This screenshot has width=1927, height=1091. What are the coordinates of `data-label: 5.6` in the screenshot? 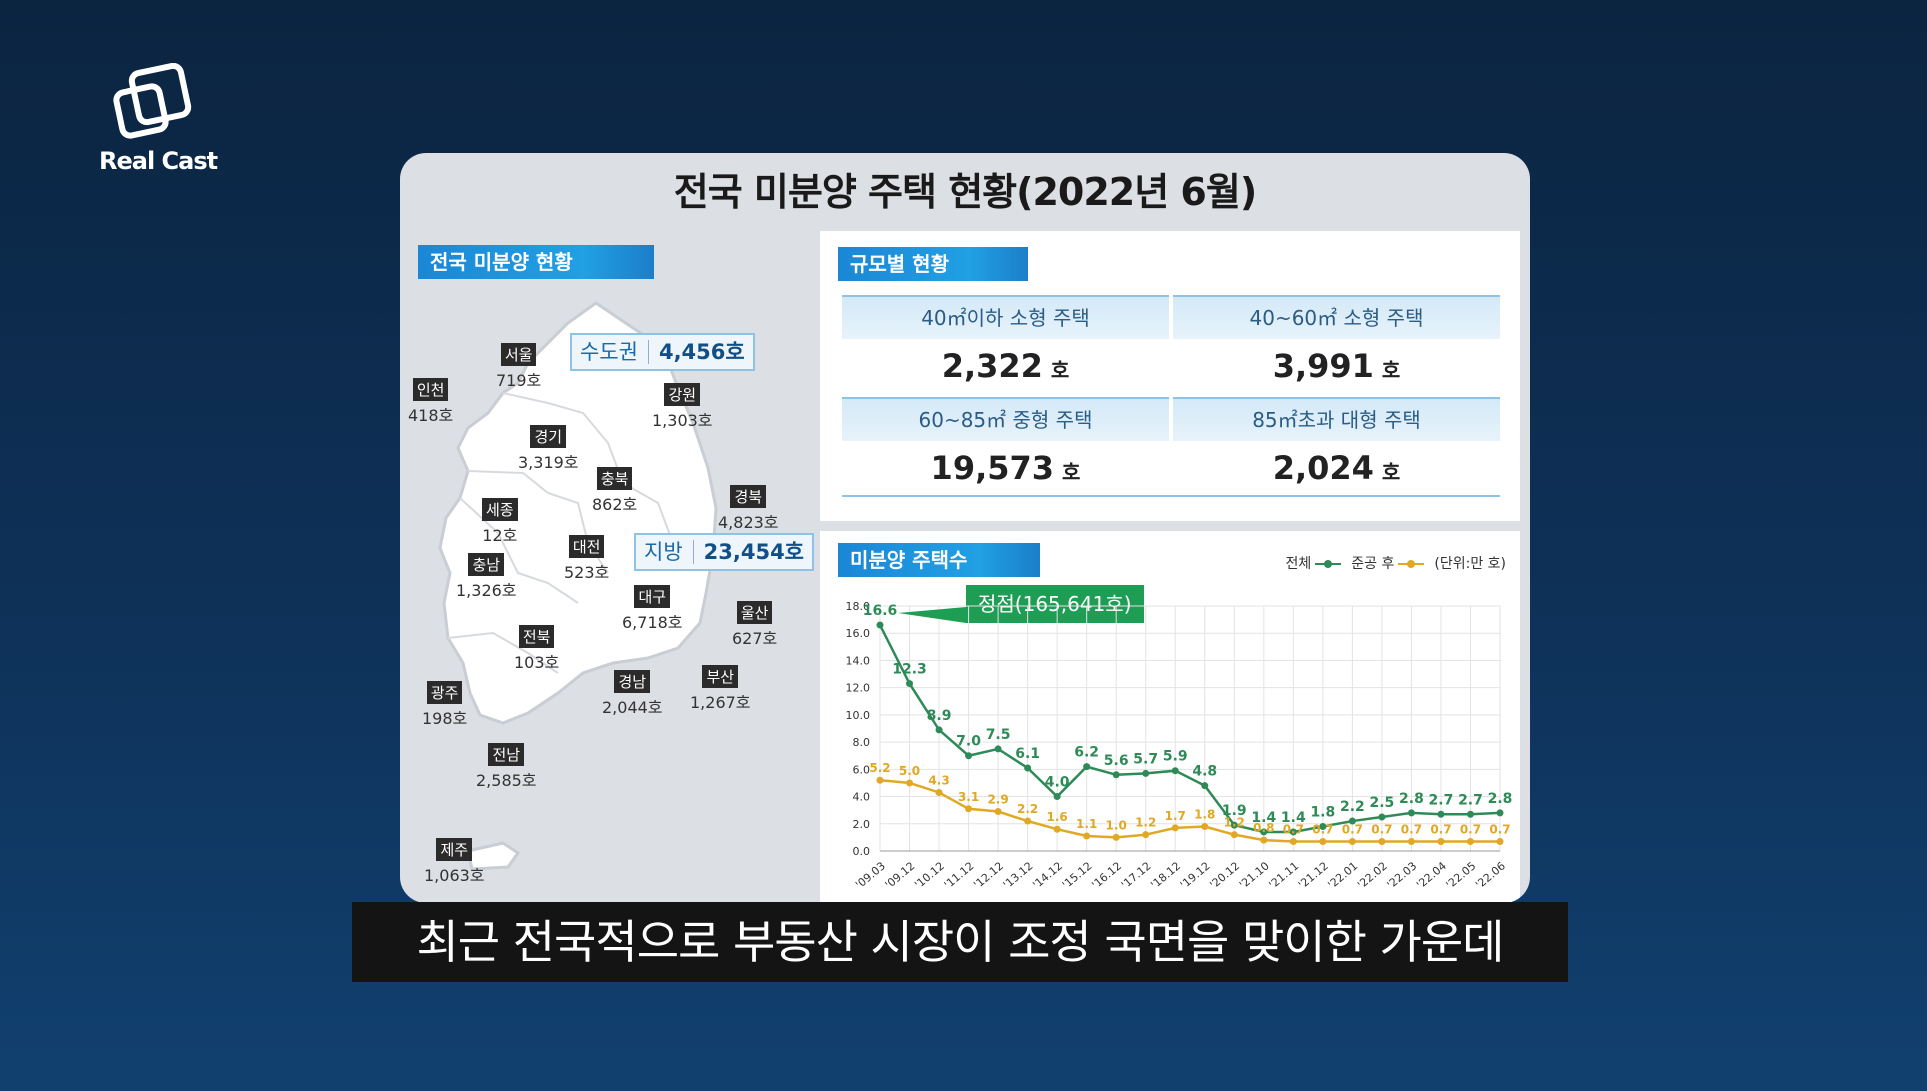 It's located at (1116, 761).